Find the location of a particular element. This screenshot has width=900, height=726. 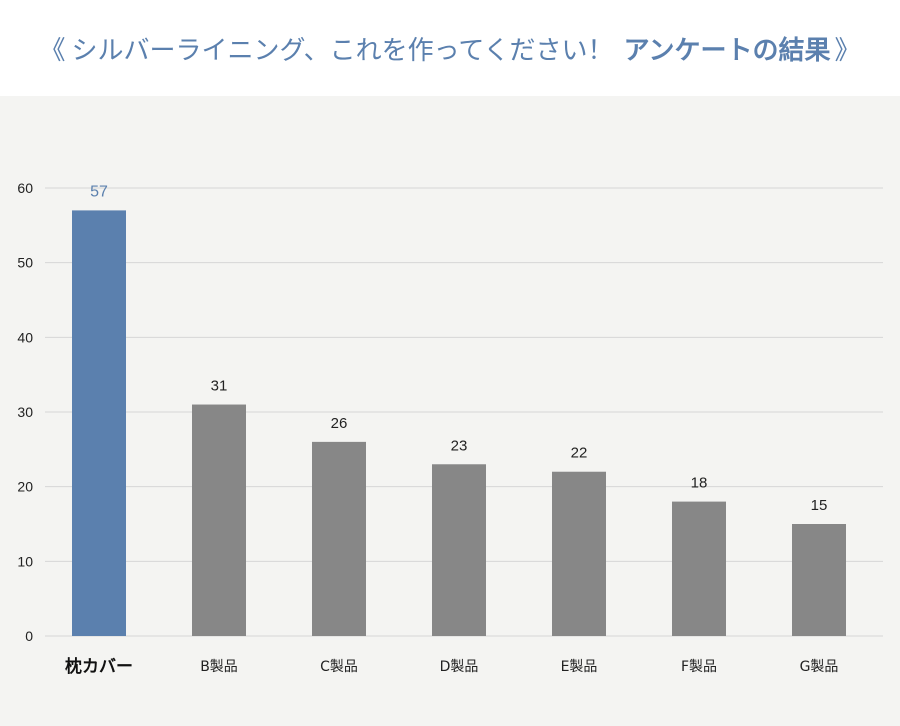

y-tick-label: 30 is located at coordinates (25, 412).